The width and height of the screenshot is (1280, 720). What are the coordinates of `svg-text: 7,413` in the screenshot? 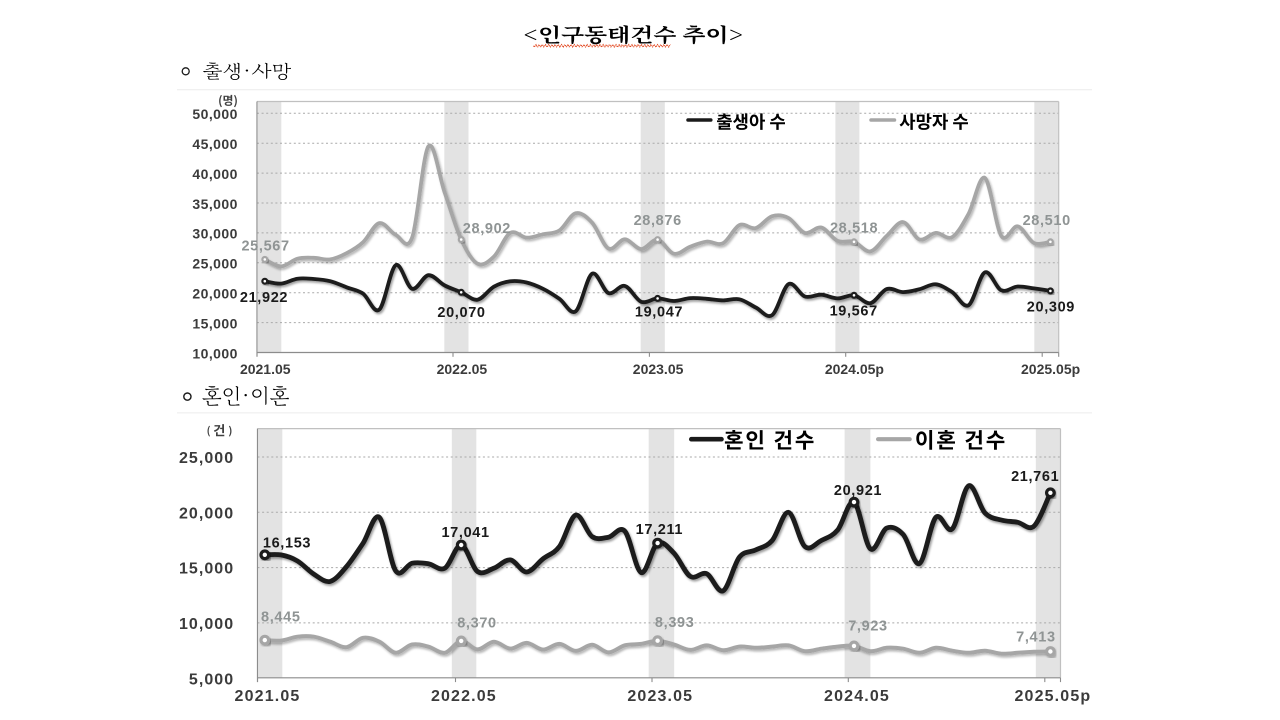 It's located at (1036, 637).